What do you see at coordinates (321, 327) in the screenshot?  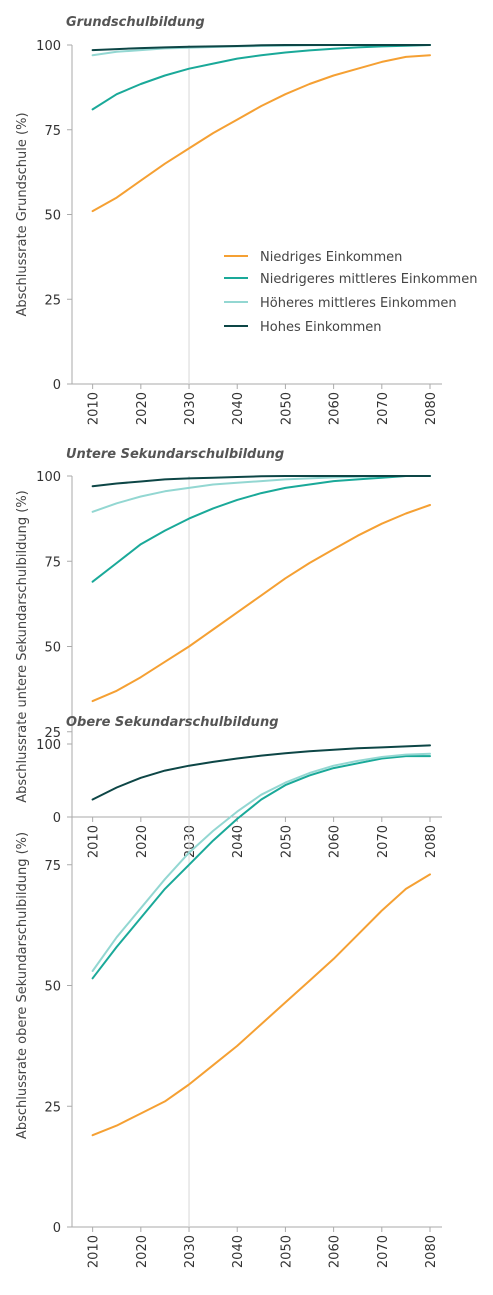 I see `legend-label-high: Hohes Einkommen` at bounding box center [321, 327].